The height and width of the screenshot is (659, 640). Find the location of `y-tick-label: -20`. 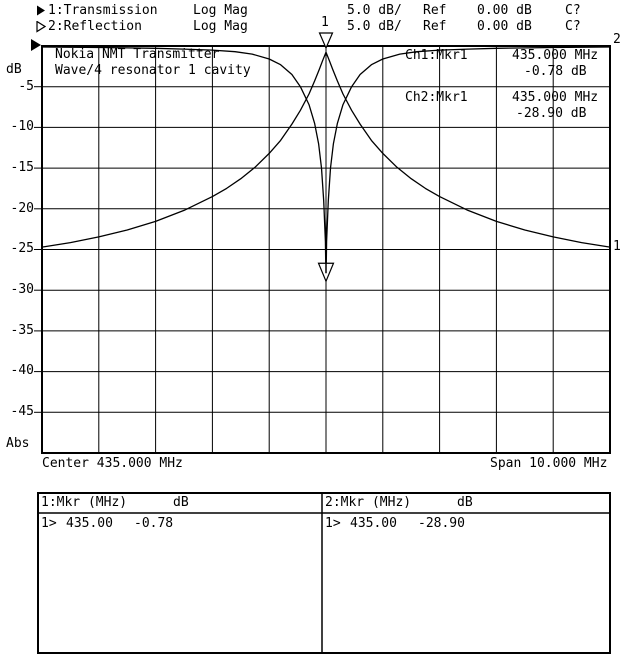

y-tick-label: -20 is located at coordinates (22, 208).